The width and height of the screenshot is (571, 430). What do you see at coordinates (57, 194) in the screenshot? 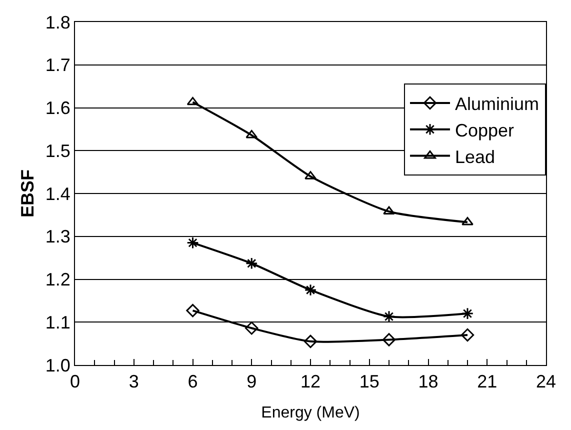
I see `y-tick-label: 1.4` at bounding box center [57, 194].